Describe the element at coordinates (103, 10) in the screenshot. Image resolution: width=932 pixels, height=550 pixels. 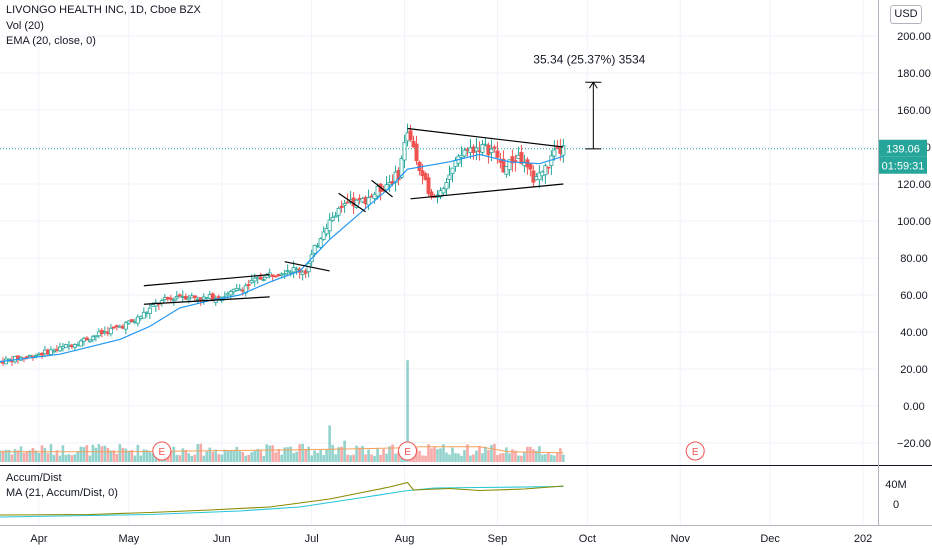
I see `symbol-title: LIVONGO HEALTH INC, 1D, Cboe BZX` at that location.